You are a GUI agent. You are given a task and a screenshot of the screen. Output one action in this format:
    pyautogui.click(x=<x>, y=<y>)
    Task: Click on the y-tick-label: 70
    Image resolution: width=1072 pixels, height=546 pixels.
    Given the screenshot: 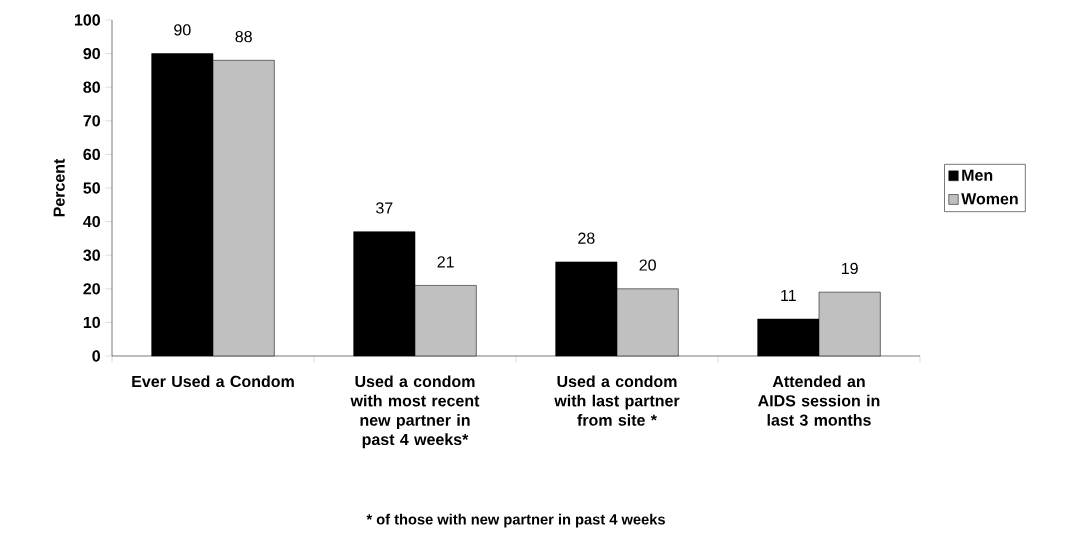 What is the action you would take?
    pyautogui.click(x=91, y=121)
    